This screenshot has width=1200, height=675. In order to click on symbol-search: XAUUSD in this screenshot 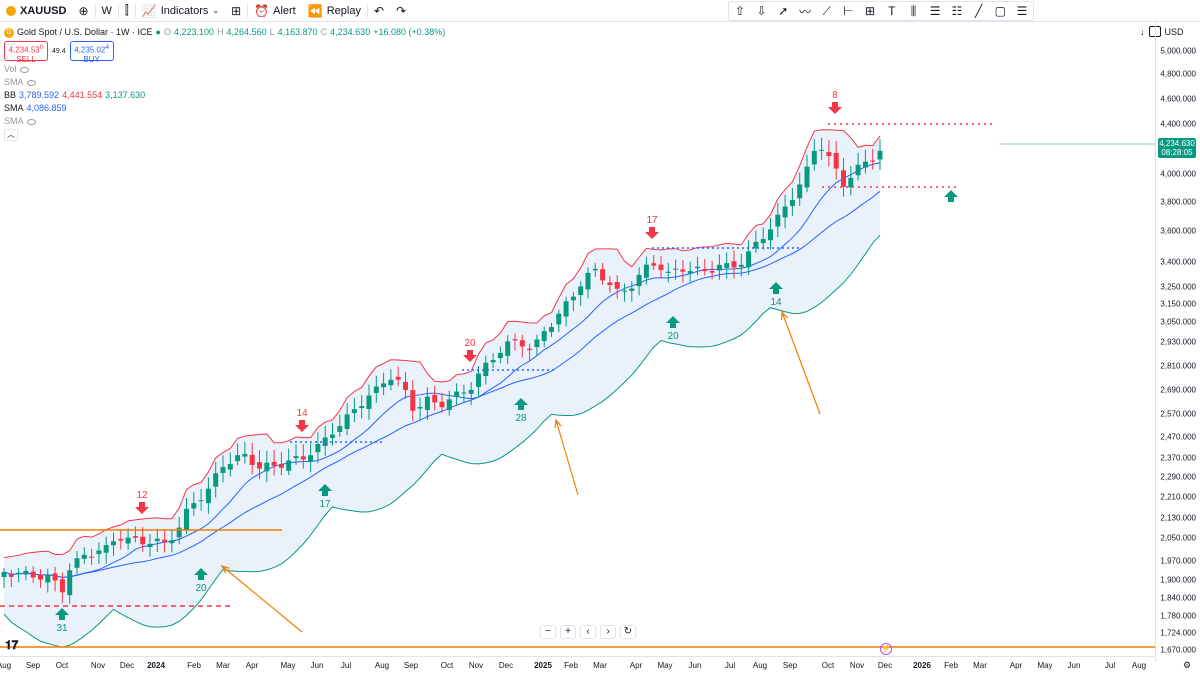, I will do `click(36, 11)`.